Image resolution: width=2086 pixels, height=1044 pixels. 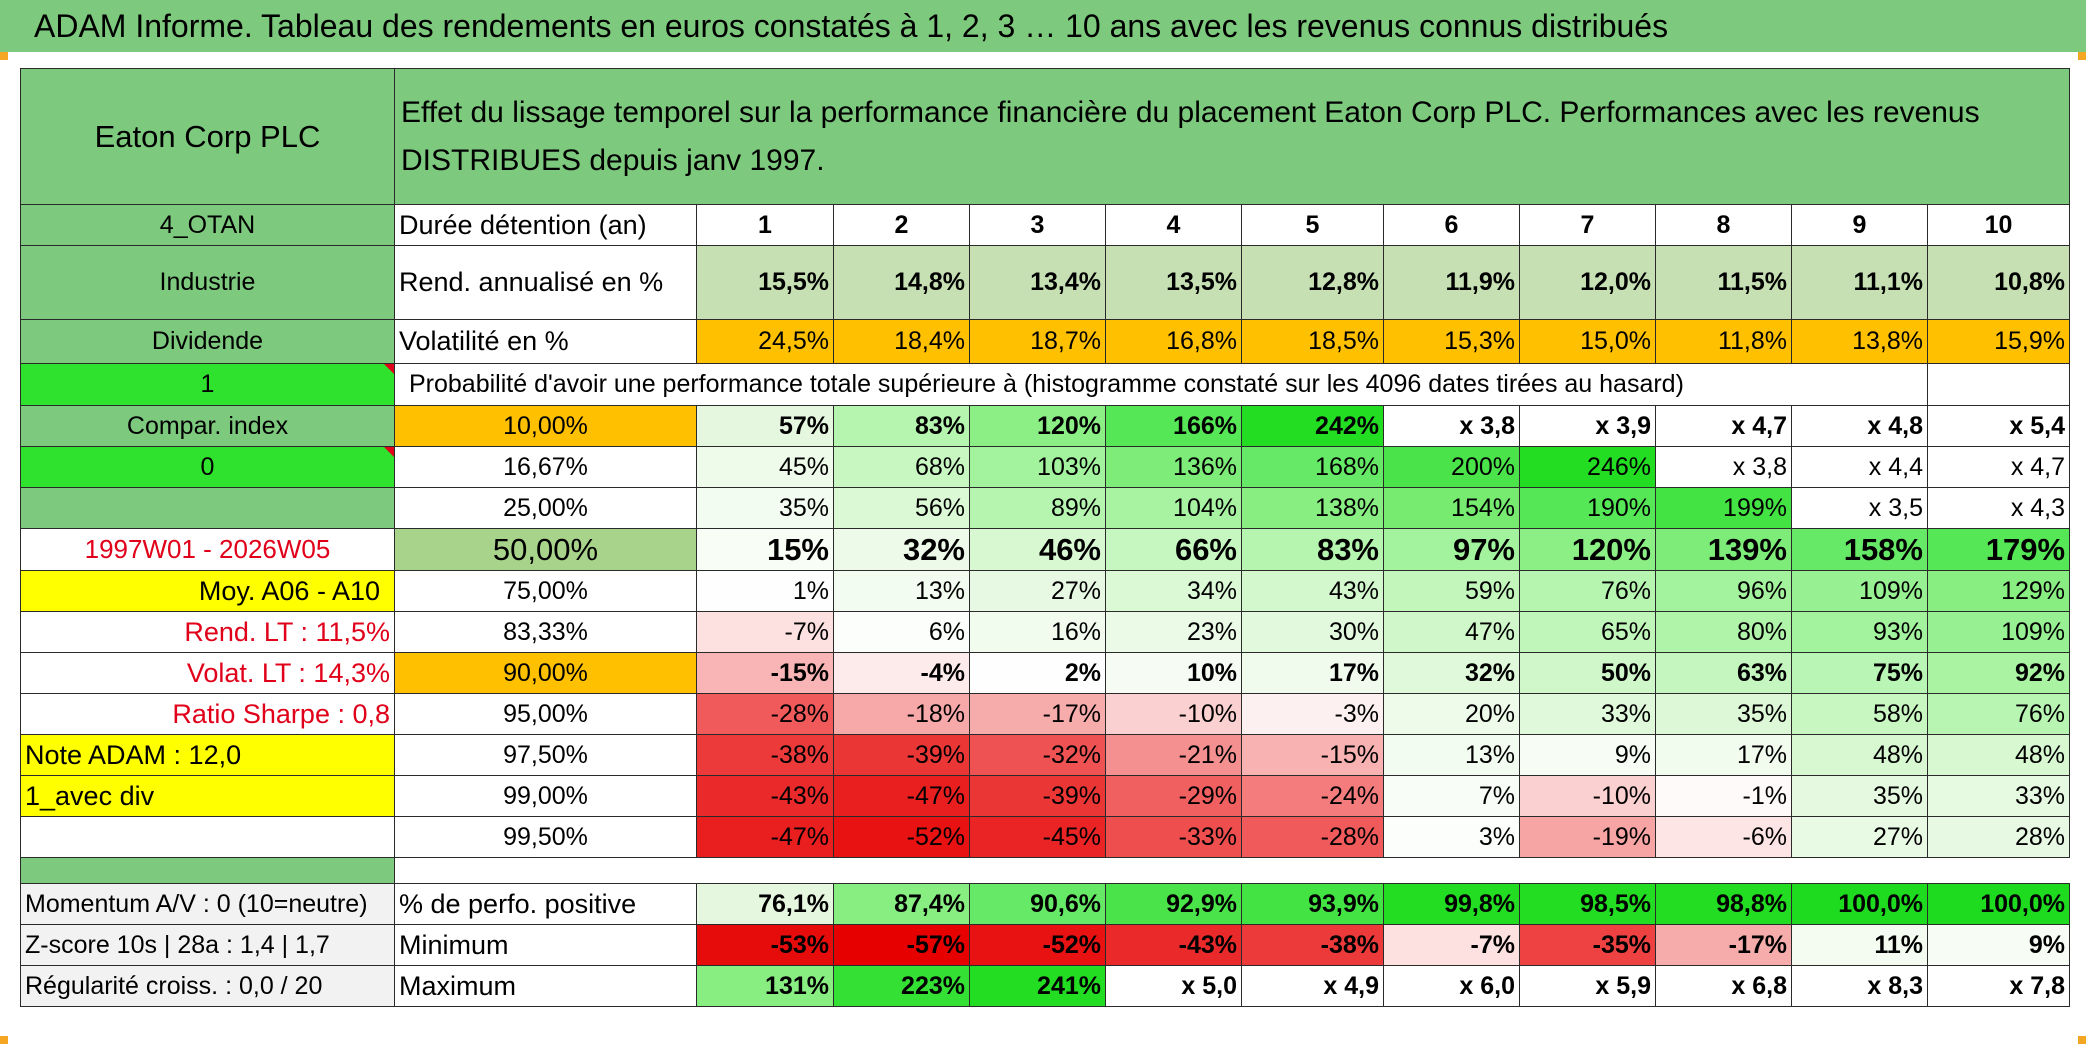 What do you see at coordinates (1587, 714) in the screenshot?
I see `probability-cell: 33%` at bounding box center [1587, 714].